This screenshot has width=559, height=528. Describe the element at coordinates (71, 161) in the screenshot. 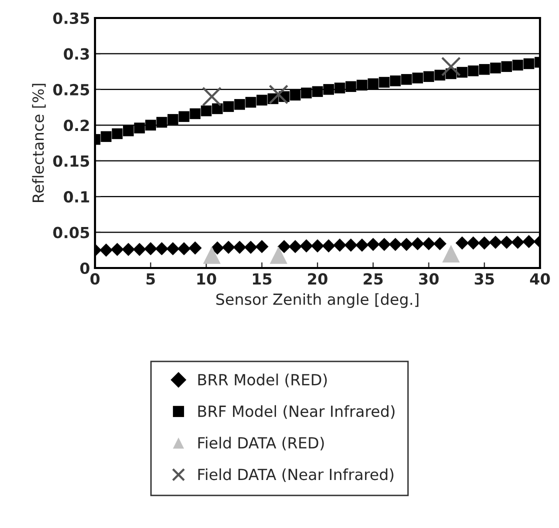

I see `y-tick-label: 0.15` at that location.